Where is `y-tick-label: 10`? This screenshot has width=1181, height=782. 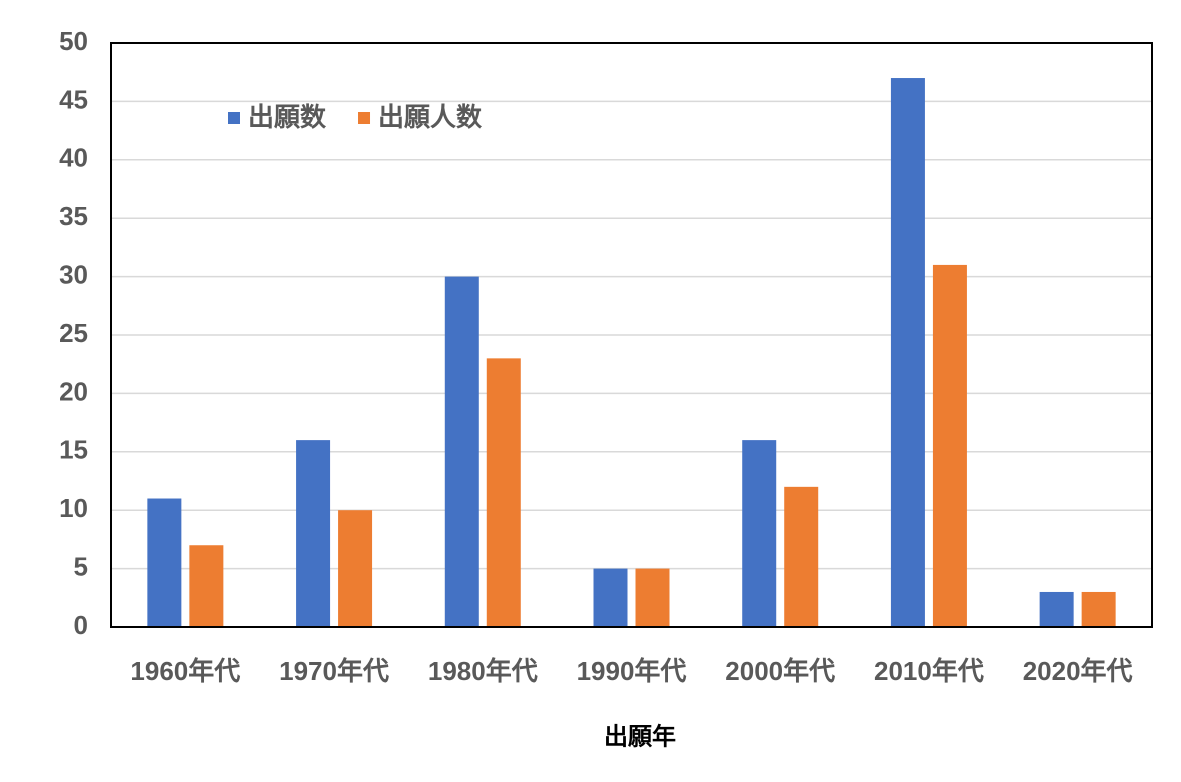
y-tick-label: 10 is located at coordinates (73, 508).